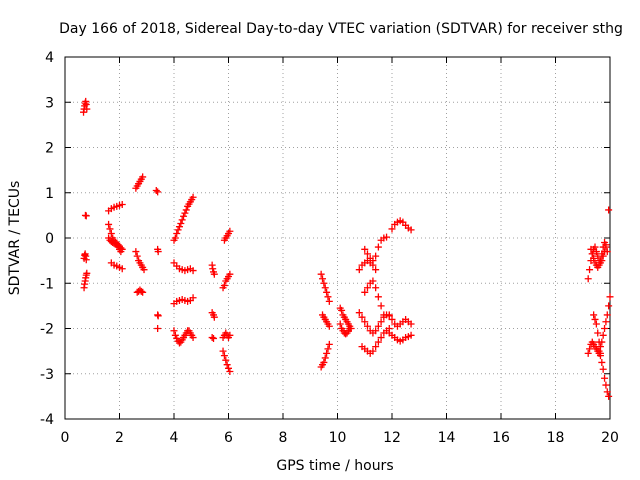  What do you see at coordinates (65, 438) in the screenshot?
I see `x-tick-label: 0` at bounding box center [65, 438].